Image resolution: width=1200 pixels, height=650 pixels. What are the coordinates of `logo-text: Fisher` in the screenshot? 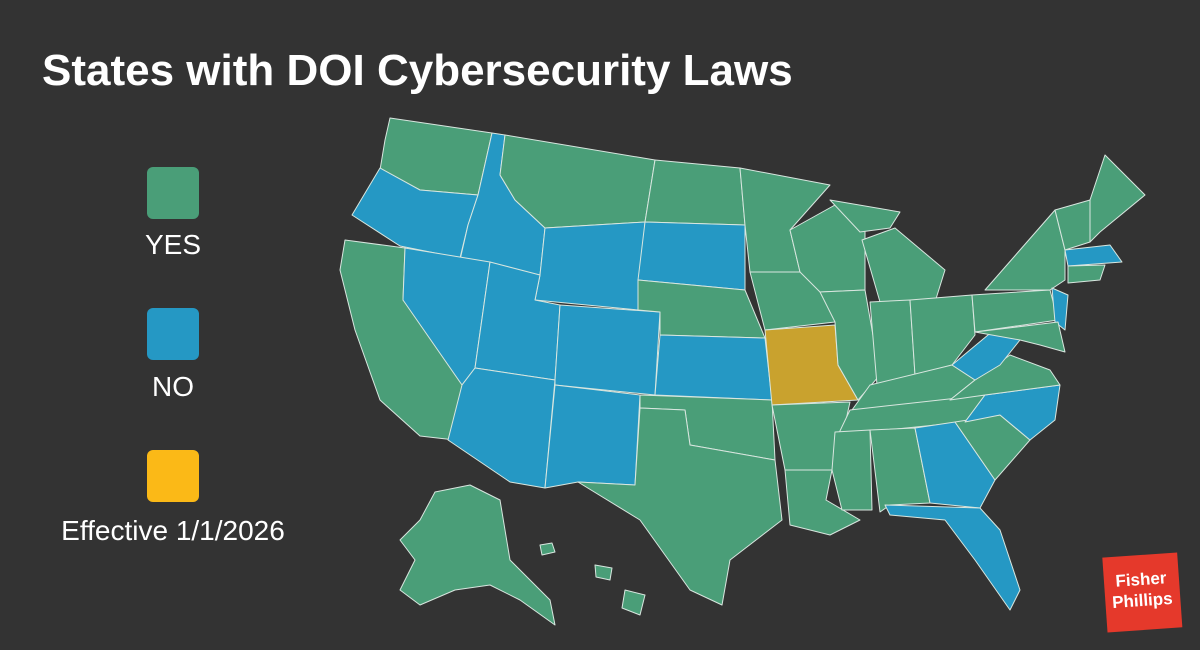 It's located at (1141, 579).